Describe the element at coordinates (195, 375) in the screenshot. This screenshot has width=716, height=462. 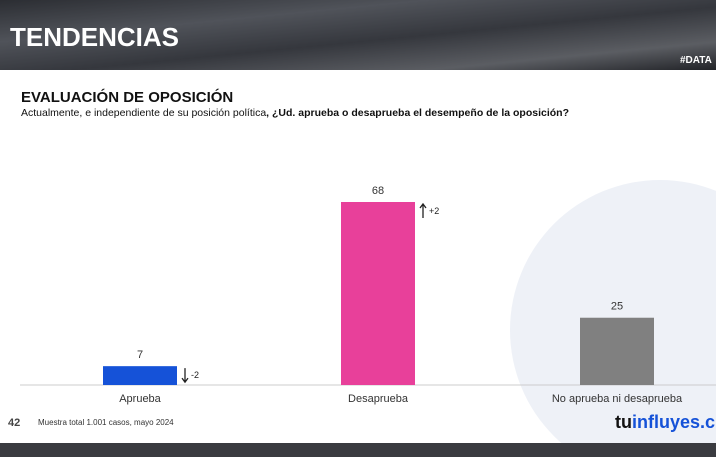
I see `change-label: -2` at that location.